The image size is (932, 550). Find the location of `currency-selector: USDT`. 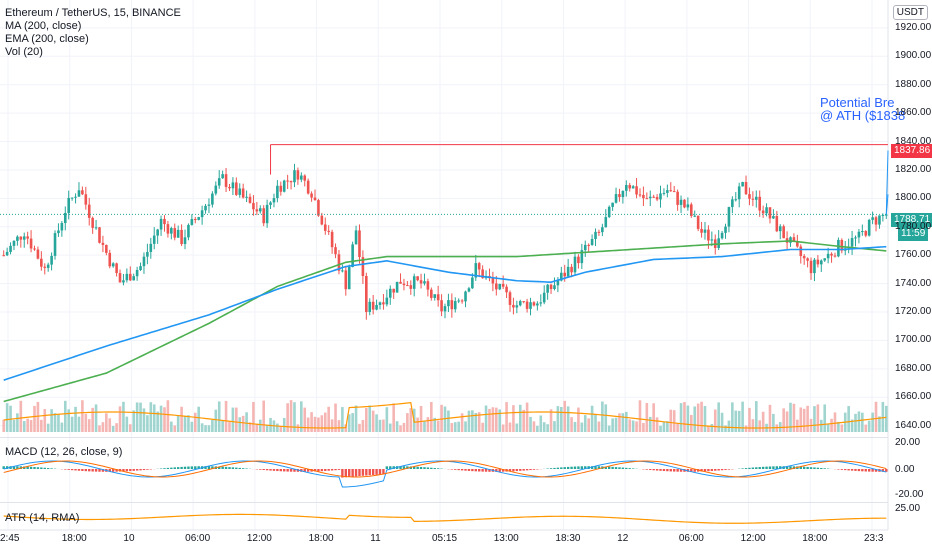

currency-selector: USDT is located at coordinates (910, 12).